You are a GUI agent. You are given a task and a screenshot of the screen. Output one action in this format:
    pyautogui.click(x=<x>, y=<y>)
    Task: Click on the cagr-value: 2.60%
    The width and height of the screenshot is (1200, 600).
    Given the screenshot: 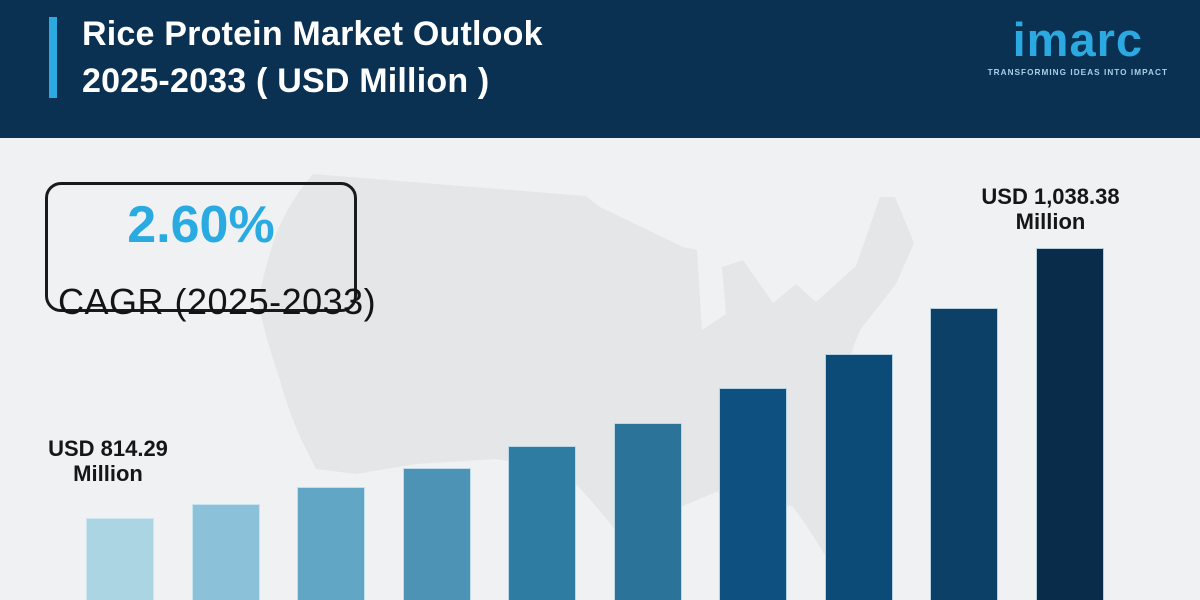 What is the action you would take?
    pyautogui.click(x=201, y=225)
    